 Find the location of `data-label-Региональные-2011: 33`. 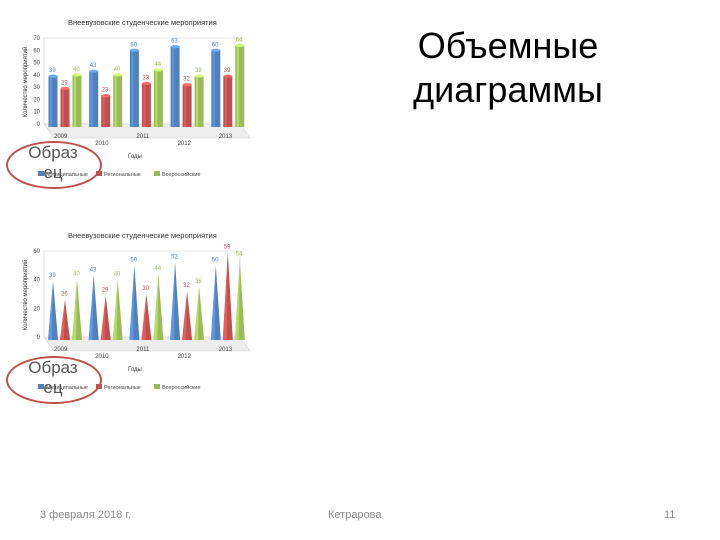

data-label-Региональные-2011: 33 is located at coordinates (145, 78).